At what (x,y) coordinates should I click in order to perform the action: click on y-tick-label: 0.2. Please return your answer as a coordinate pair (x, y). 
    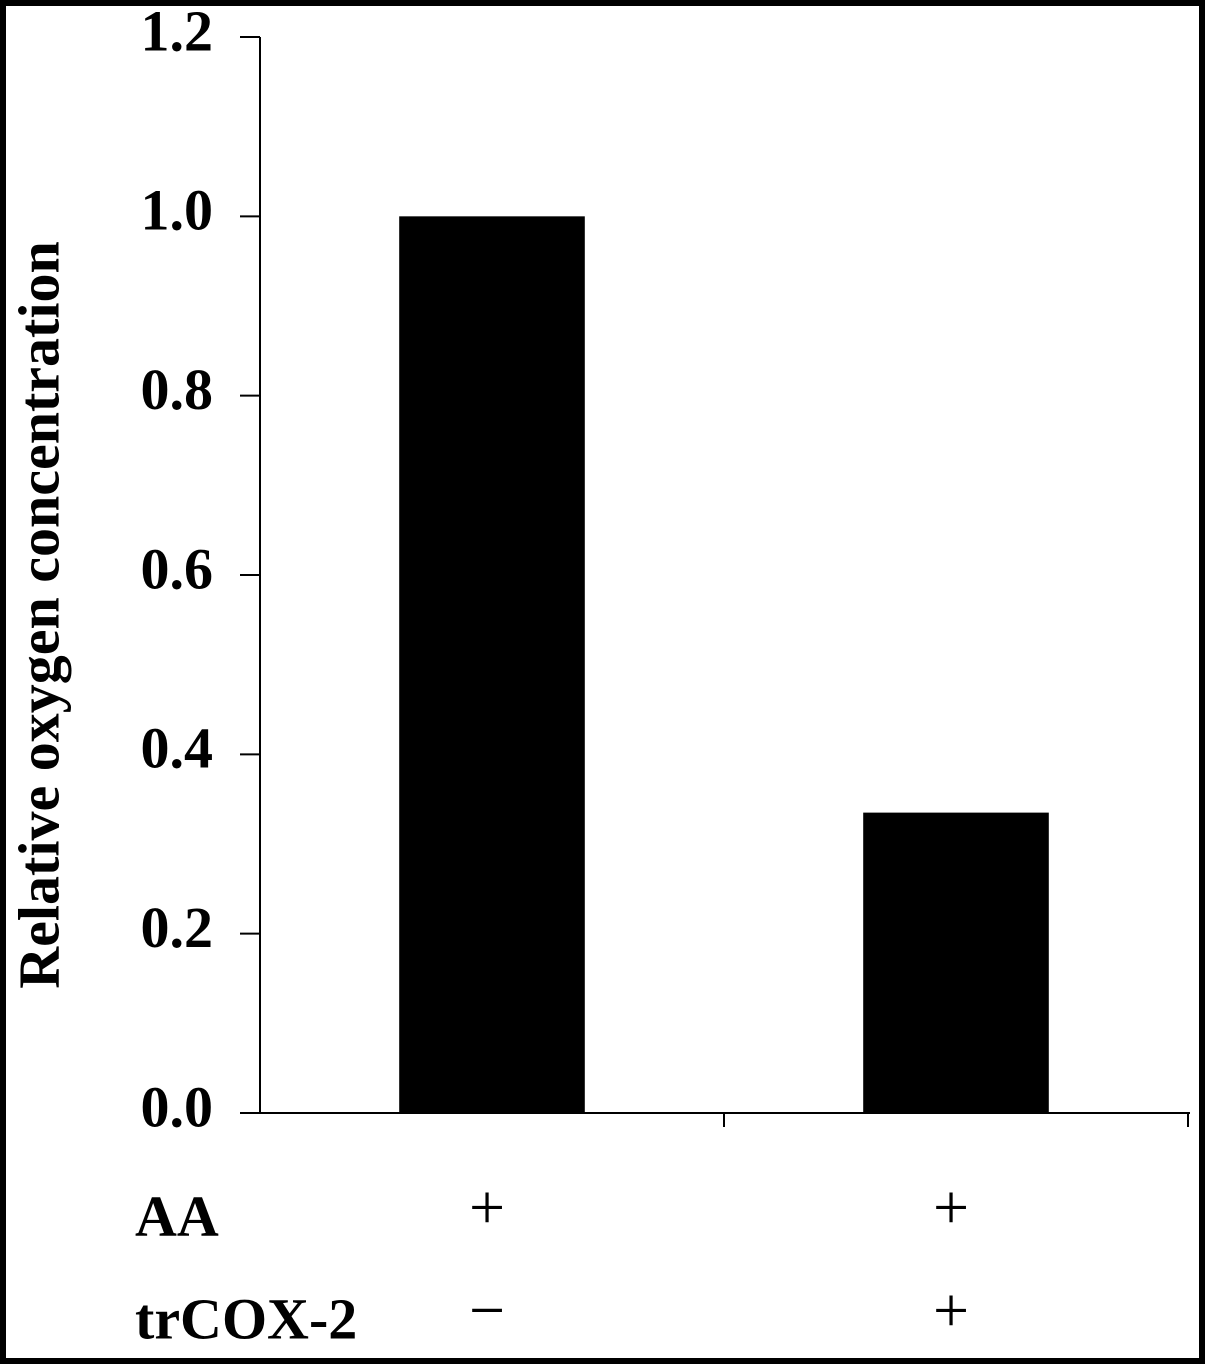
    Looking at the image, I should click on (177, 927).